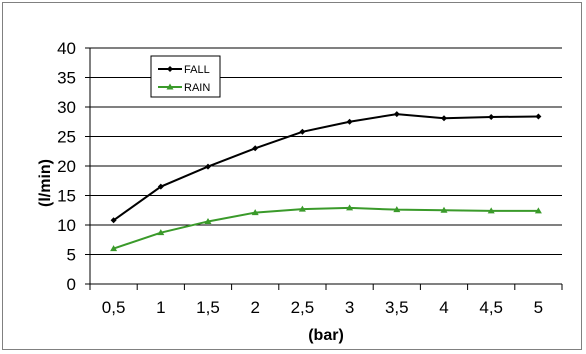 The width and height of the screenshot is (586, 354). I want to click on x-tick-labels: 0,5 1 1,5 2 2,5 3 3,5 4 4,5 5, so click(322, 307).